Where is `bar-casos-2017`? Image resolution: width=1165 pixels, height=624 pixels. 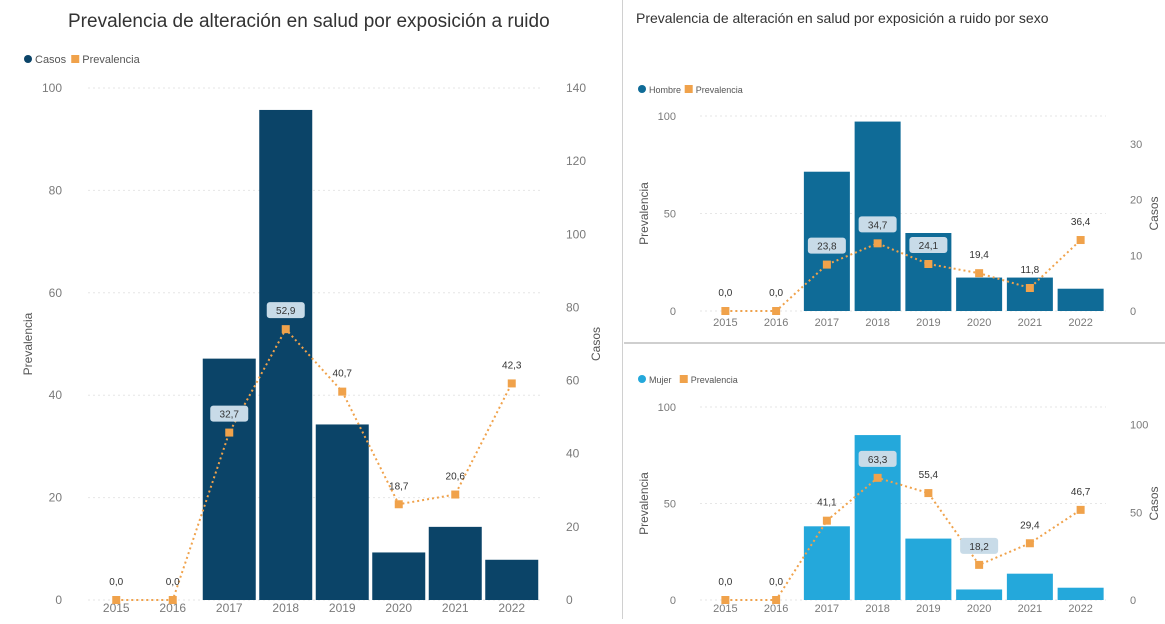 bar-casos-2017 is located at coordinates (229, 479).